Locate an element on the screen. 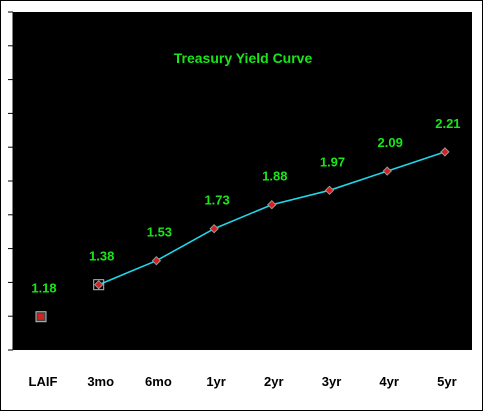 The height and width of the screenshot is (411, 483). data-point-2yr is located at coordinates (272, 204).